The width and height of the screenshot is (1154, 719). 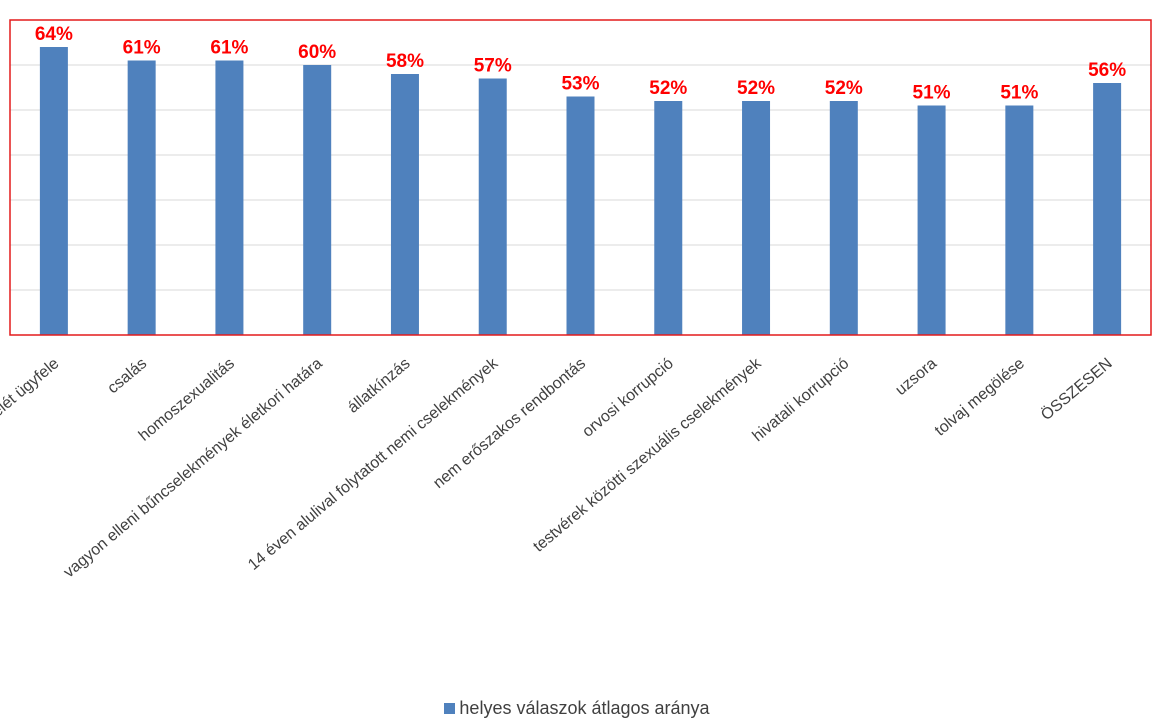 What do you see at coordinates (379, 386) in the screenshot?
I see `category-label: állatkínzás` at bounding box center [379, 386].